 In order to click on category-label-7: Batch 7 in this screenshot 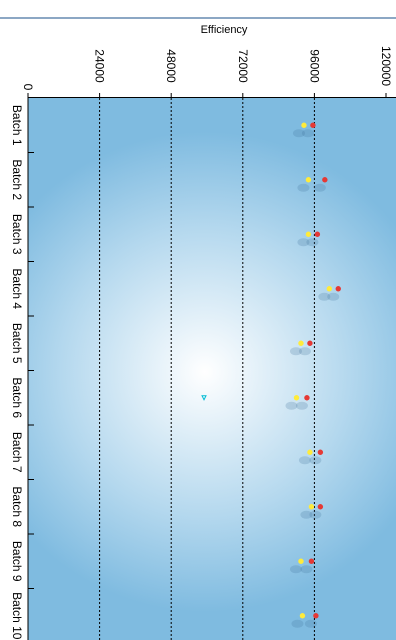, I will do `click(17, 452)`.